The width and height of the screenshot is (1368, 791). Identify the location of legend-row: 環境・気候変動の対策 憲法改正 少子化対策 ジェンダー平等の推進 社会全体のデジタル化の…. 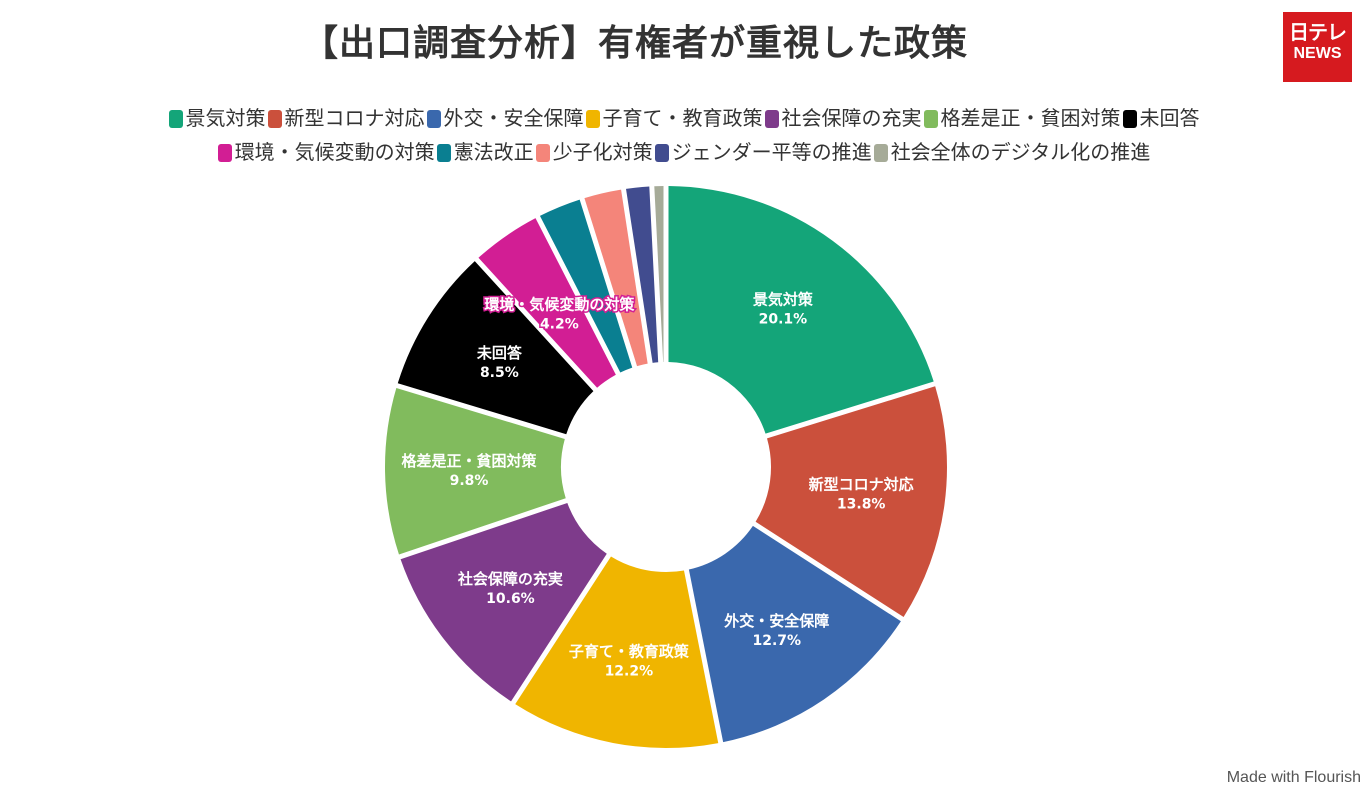
(684, 152).